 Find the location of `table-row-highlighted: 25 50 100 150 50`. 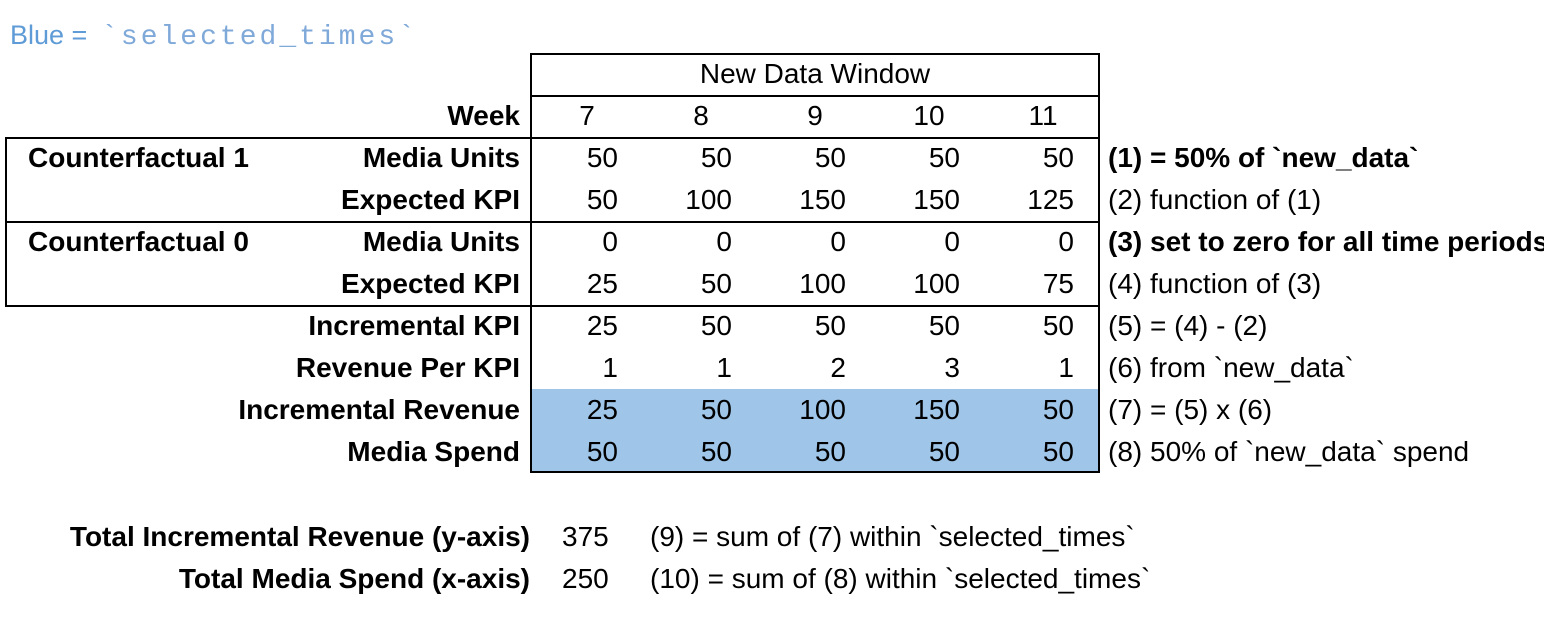

table-row-highlighted: 25 50 100 150 50 is located at coordinates (815, 410).